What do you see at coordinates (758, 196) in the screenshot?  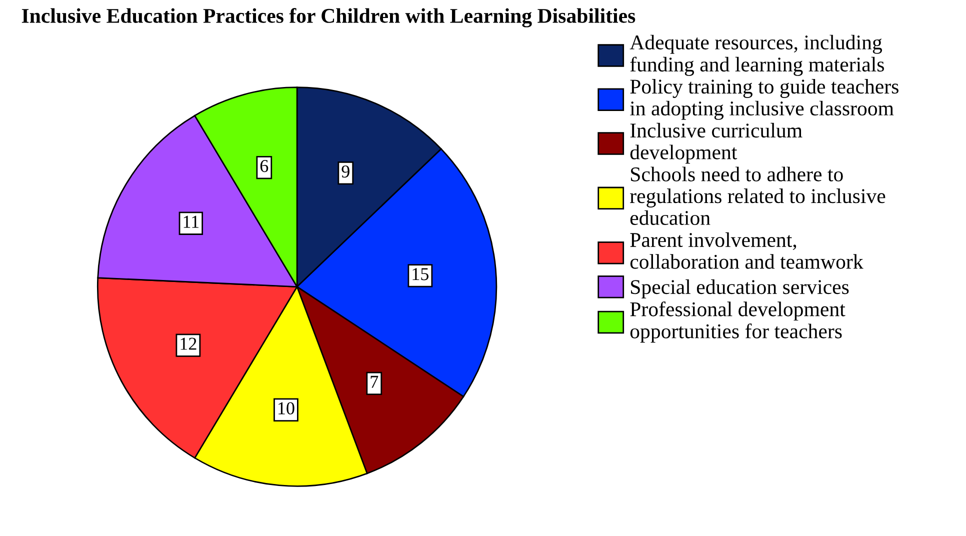 I see `legend-label: Schools need to adhere to regulations related to inclusive education` at bounding box center [758, 196].